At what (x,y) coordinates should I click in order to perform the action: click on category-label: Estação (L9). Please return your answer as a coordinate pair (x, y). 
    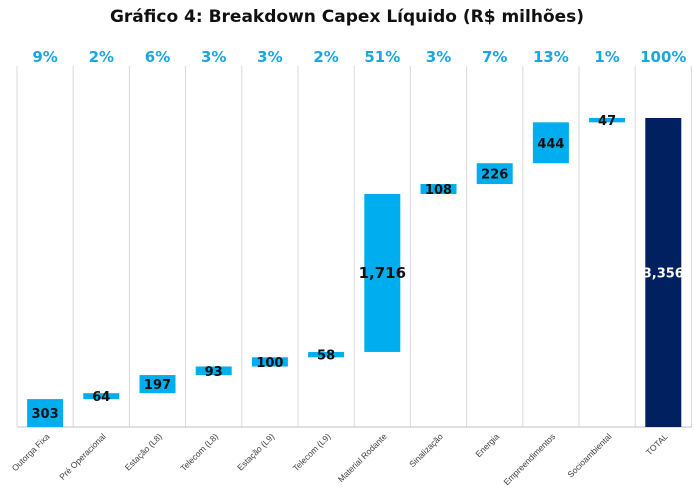
    Looking at the image, I should click on (255, 451).